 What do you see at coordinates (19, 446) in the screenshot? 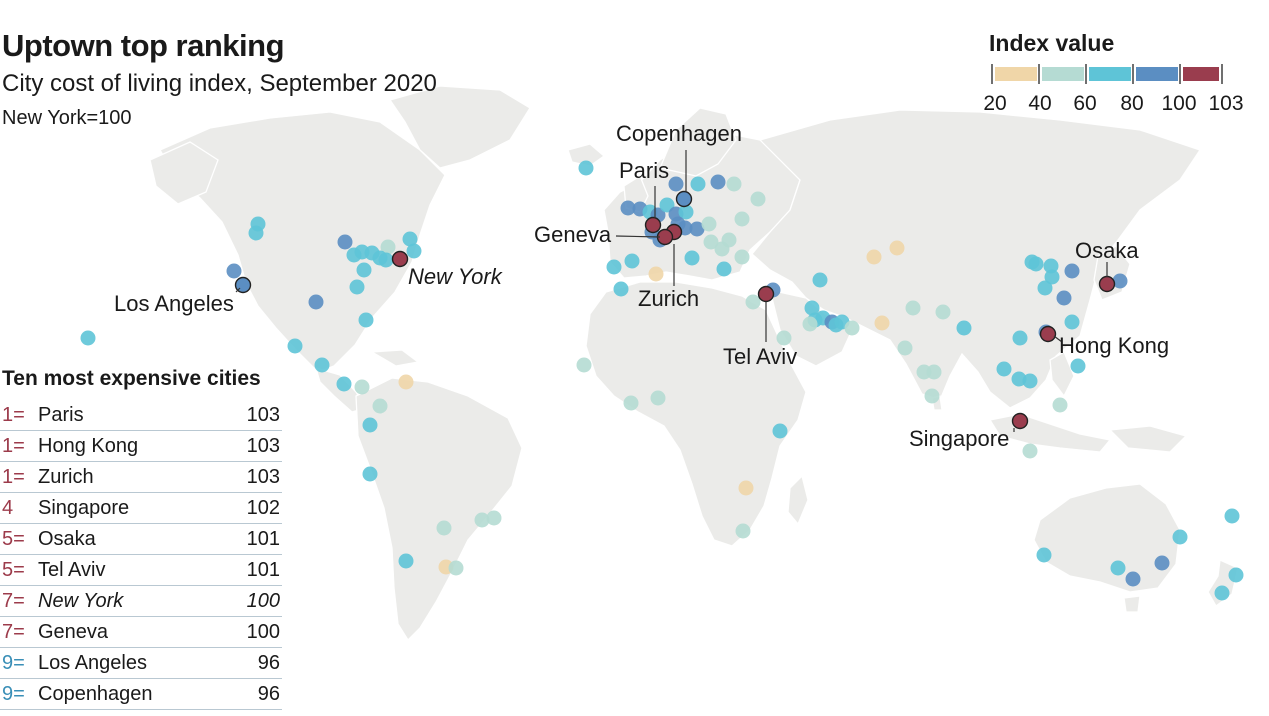
I see `rank-cell: 1=` at bounding box center [19, 446].